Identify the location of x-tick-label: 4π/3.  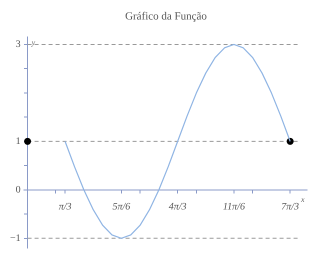
(177, 206).